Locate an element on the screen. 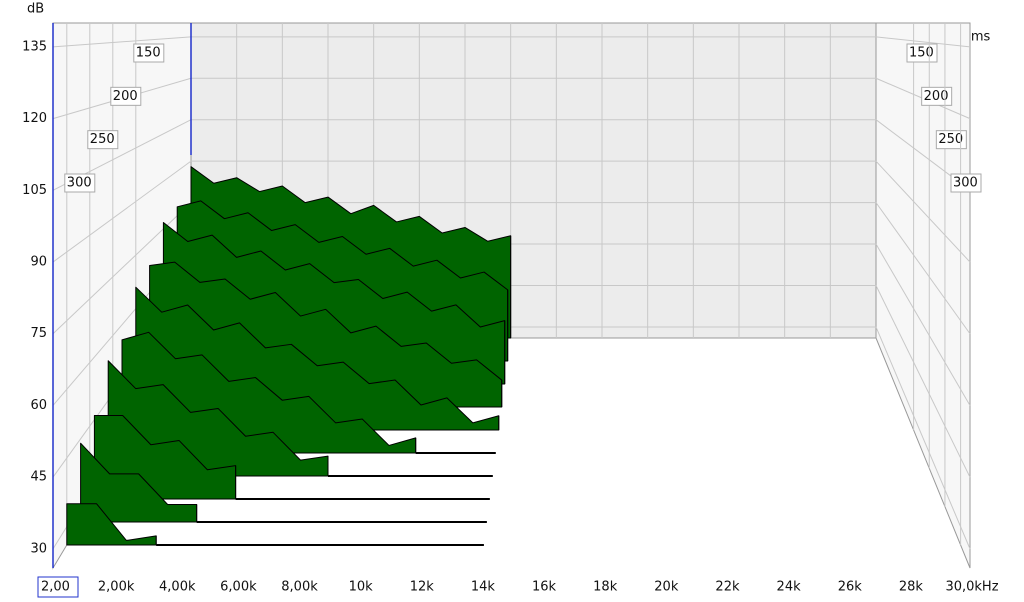  y-tick-label: 90 is located at coordinates (38, 262).